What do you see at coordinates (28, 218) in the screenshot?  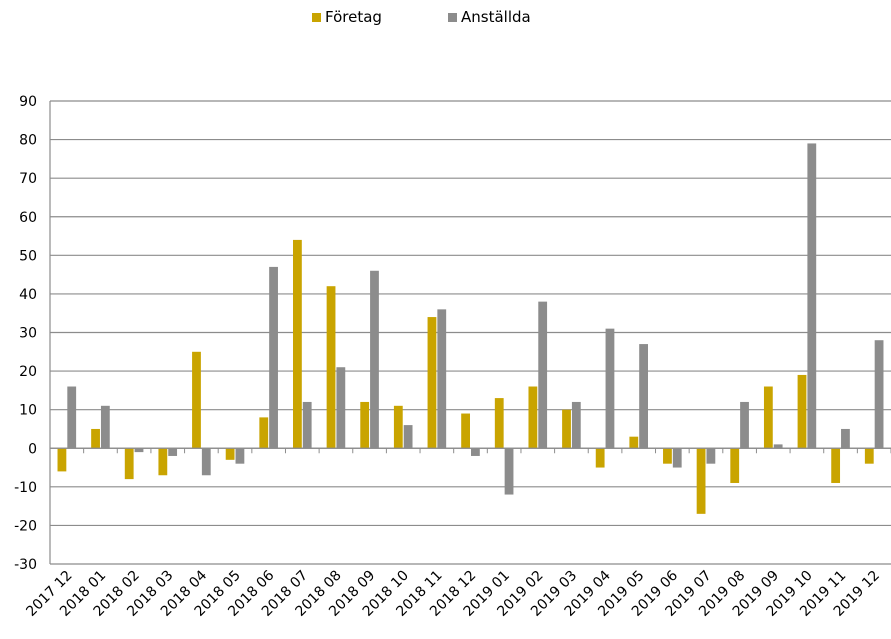 I see `y-tick-label: 60` at bounding box center [28, 218].